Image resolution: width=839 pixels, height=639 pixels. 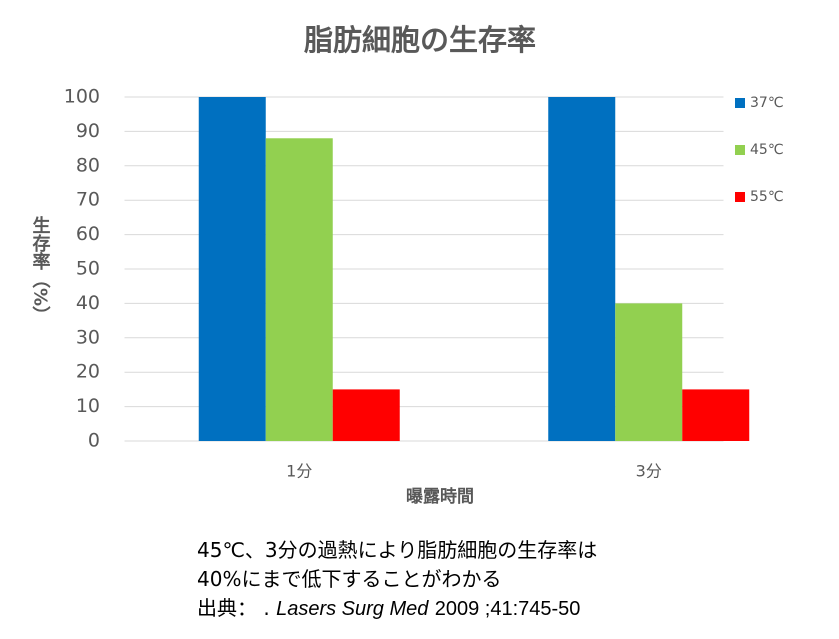 I want to click on x-tick-label: 1分, so click(x=299, y=471).